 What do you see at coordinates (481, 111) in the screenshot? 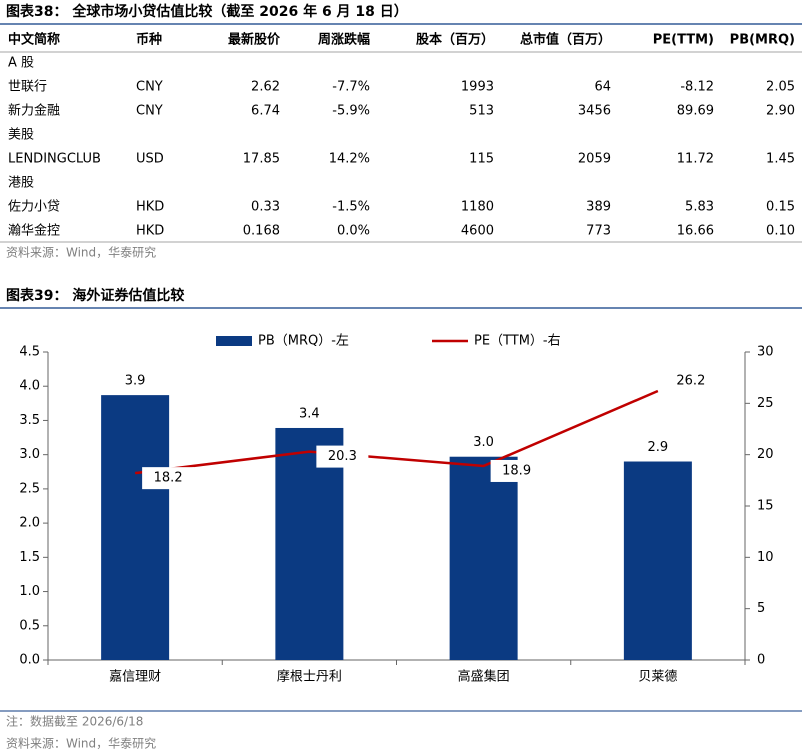
I see `table-cell: 513` at bounding box center [481, 111].